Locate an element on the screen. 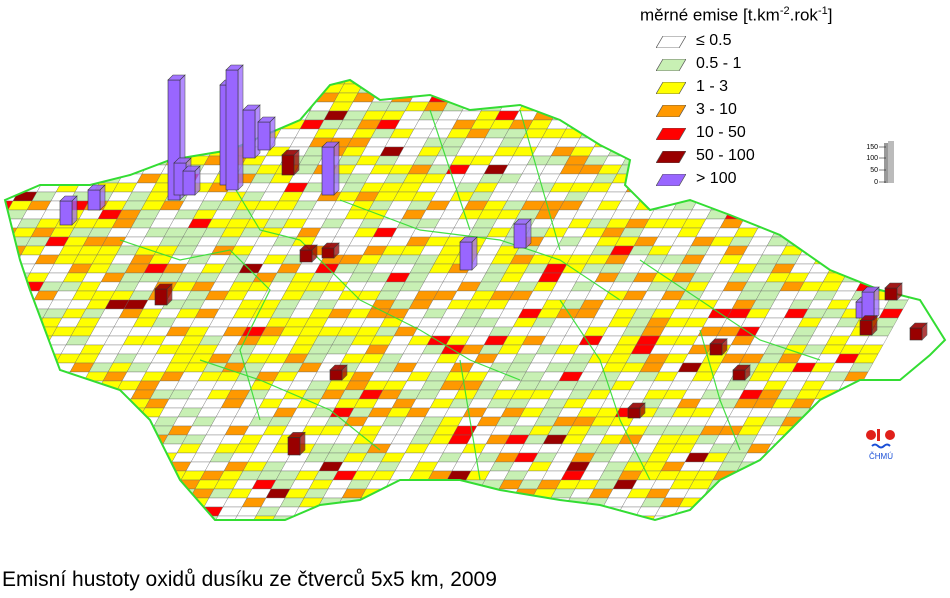  legend-swatch is located at coordinates (671, 157).